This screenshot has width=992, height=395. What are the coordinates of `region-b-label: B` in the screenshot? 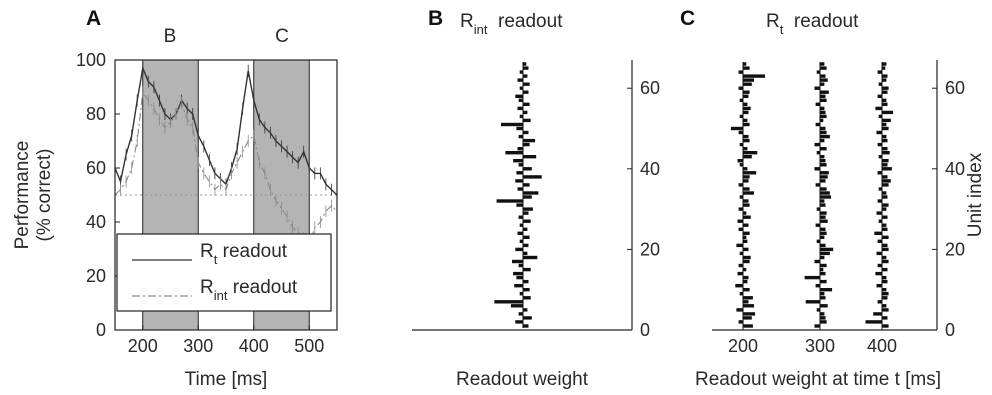 It's located at (170, 36).